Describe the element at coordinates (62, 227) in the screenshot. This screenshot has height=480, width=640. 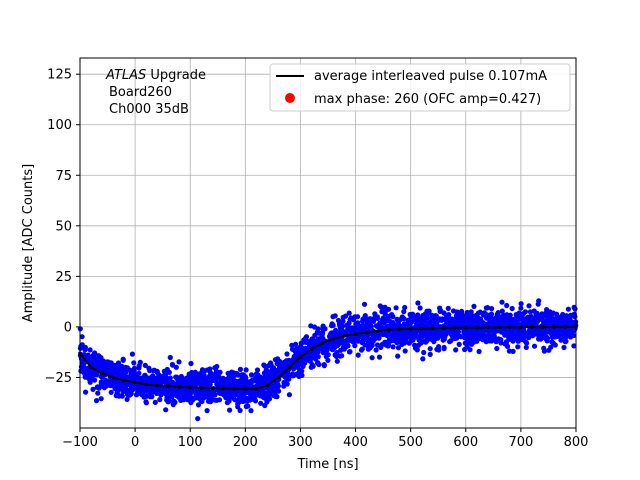
I see `y-ticks: −25 0 25 50 75 100 125` at that location.